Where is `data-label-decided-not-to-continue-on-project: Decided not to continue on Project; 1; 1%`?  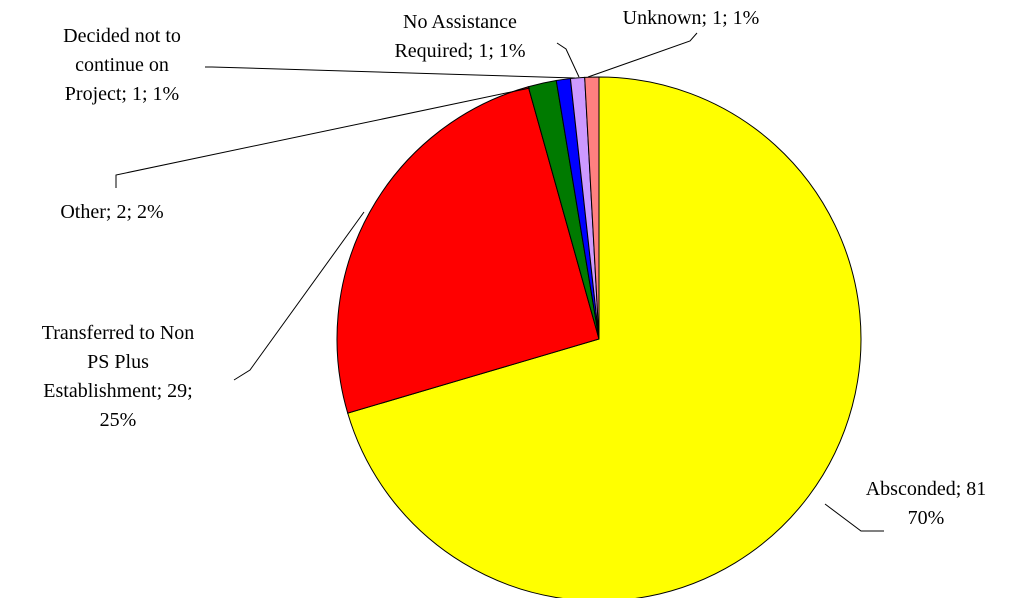
data-label-decided-not-to-continue-on-project: Decided not to continue on Project; 1; 1% is located at coordinates (122, 65).